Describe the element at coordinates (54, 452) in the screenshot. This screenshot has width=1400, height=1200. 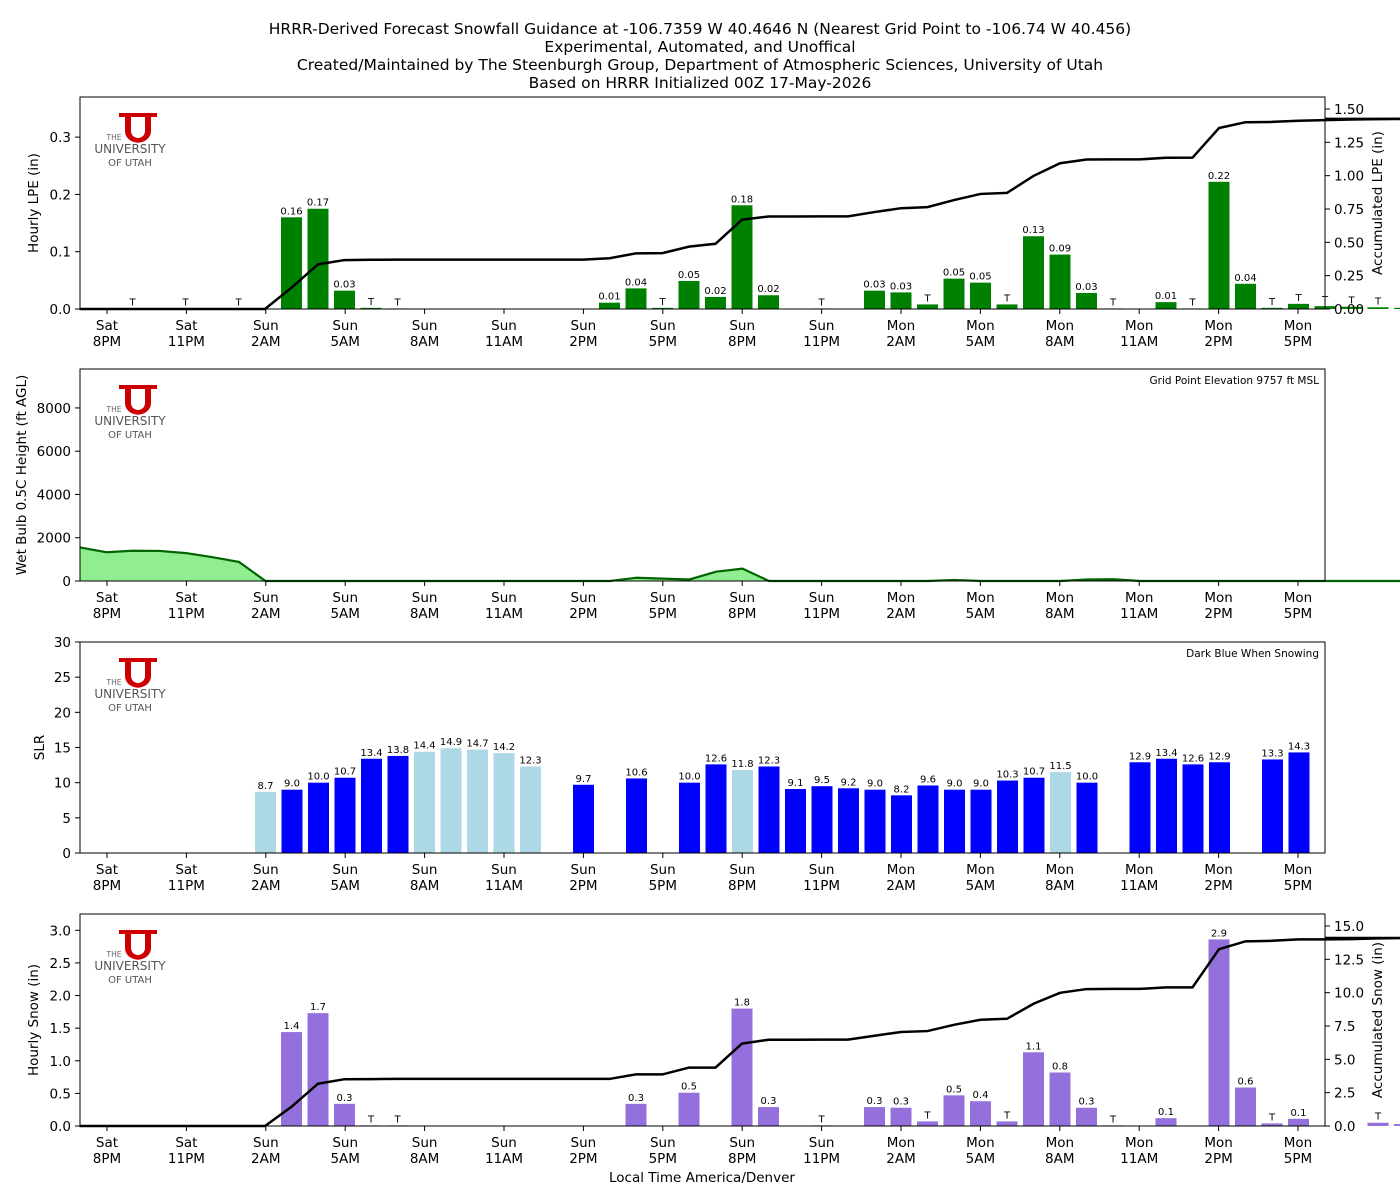
I see `wbz-y-tick-label: 6000` at that location.